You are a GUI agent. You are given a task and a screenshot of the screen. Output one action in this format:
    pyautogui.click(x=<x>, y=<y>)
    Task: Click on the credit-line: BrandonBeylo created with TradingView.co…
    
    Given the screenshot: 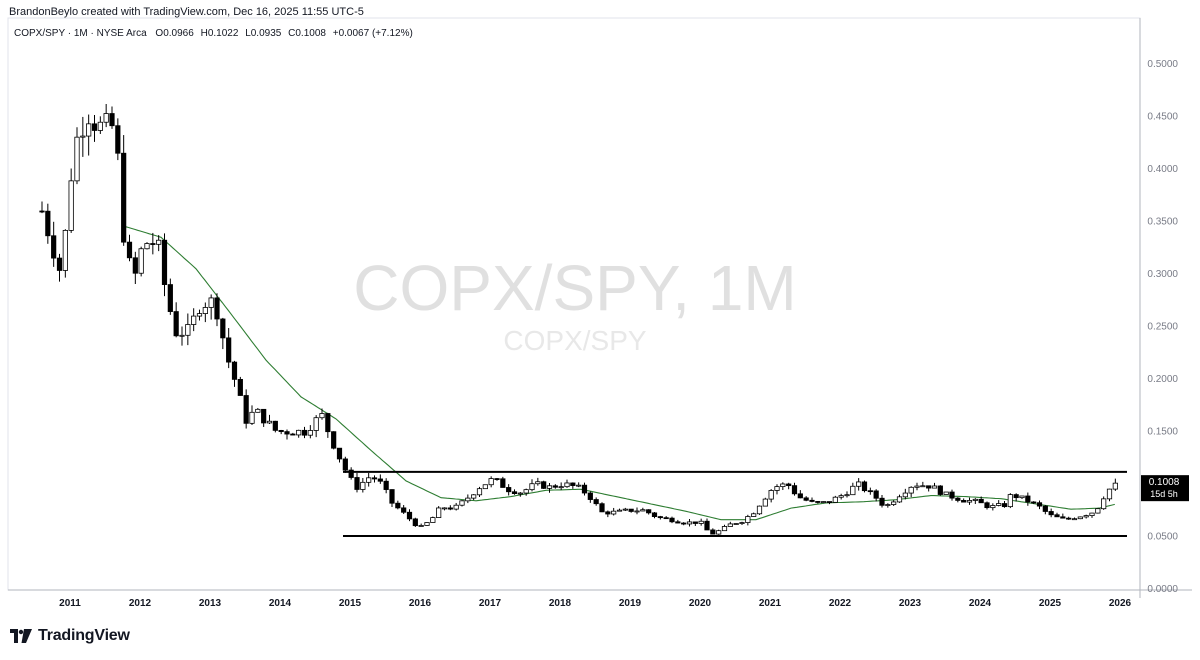 What is the action you would take?
    pyautogui.click(x=186, y=12)
    